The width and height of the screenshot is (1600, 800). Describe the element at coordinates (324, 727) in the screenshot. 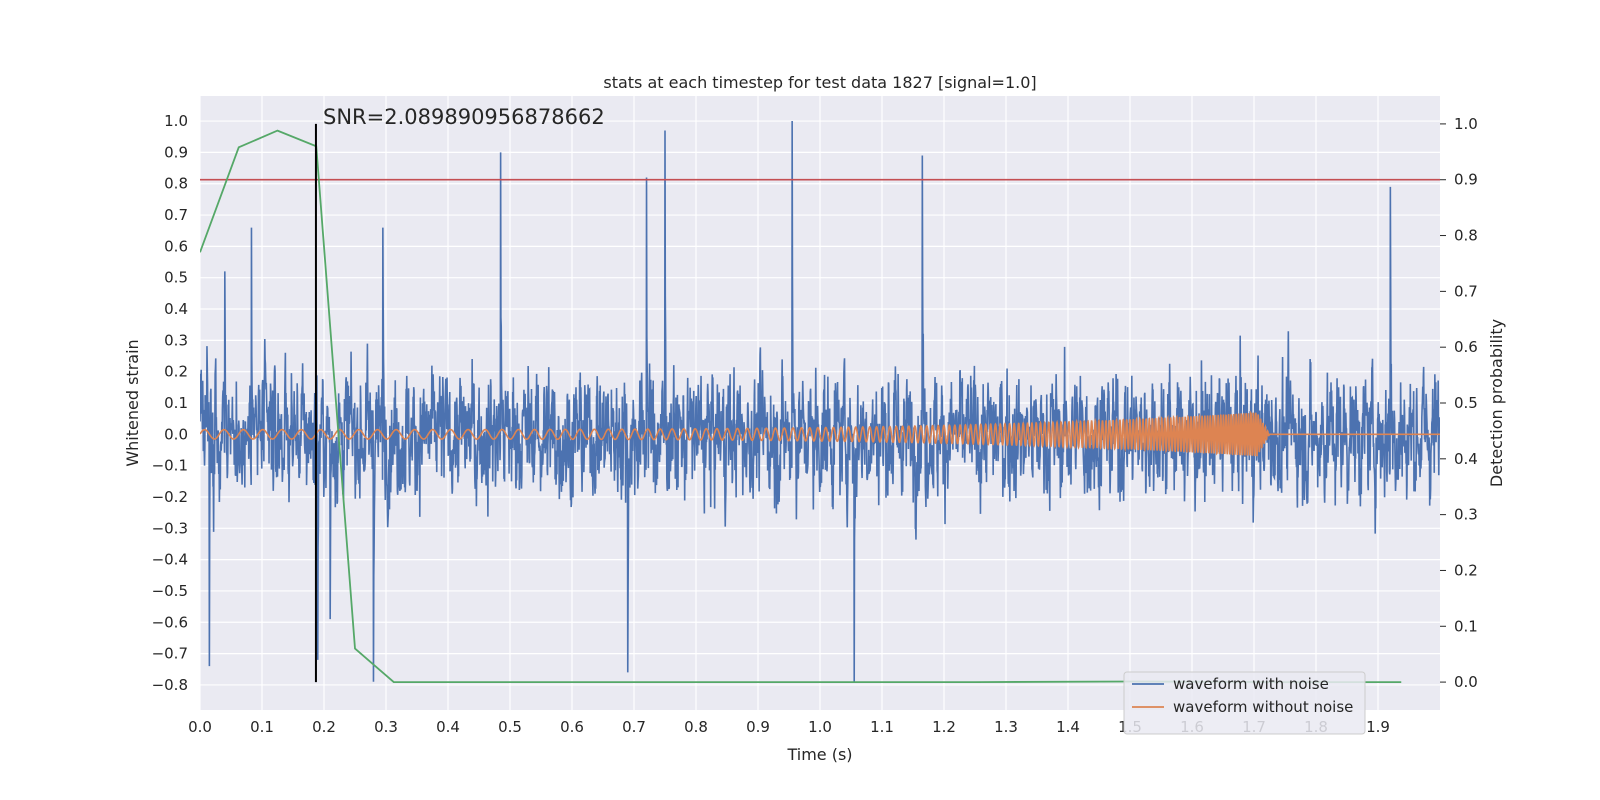

I see `x-tick-label: 0.2` at that location.